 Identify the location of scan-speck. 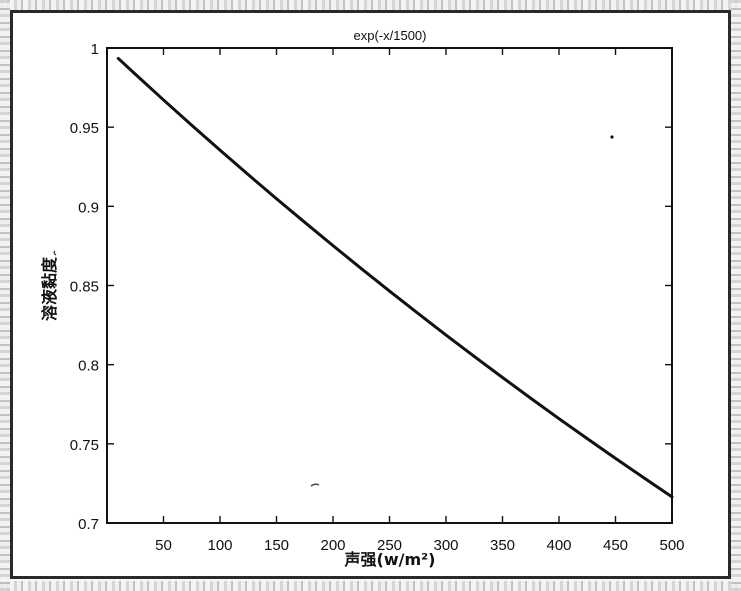
(612, 137).